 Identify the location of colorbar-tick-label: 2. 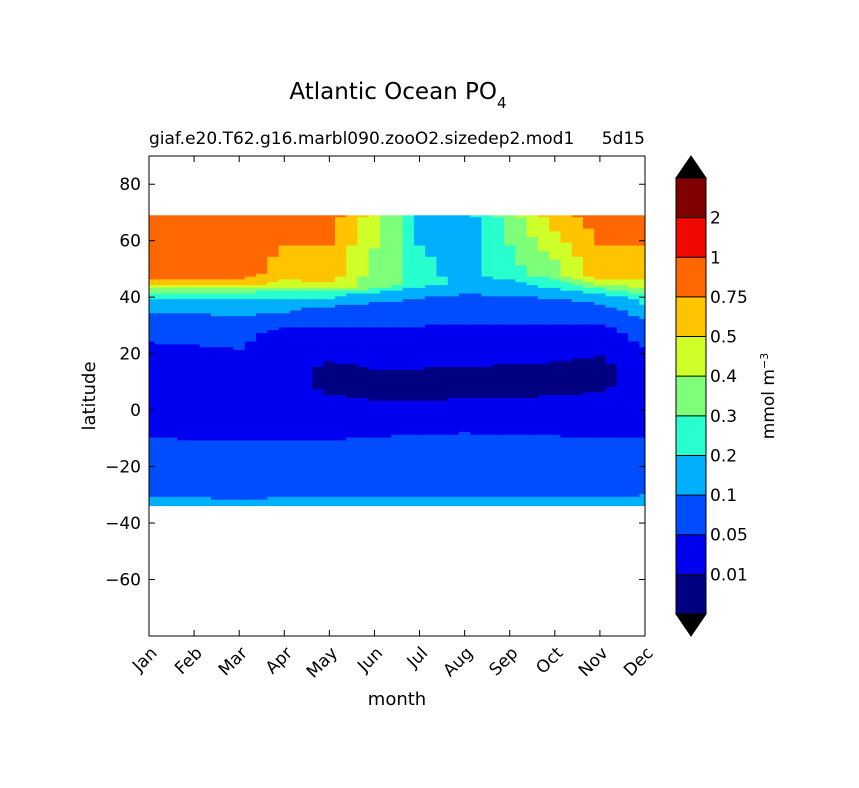
(715, 219).